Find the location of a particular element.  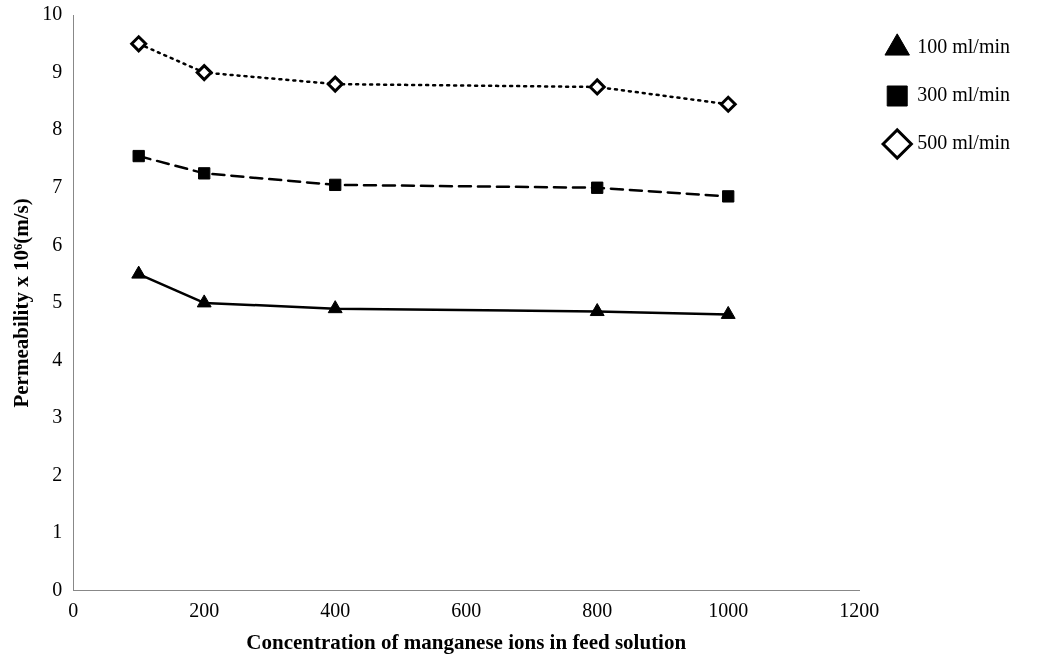

legend-label: 500 ml/min is located at coordinates (964, 142).